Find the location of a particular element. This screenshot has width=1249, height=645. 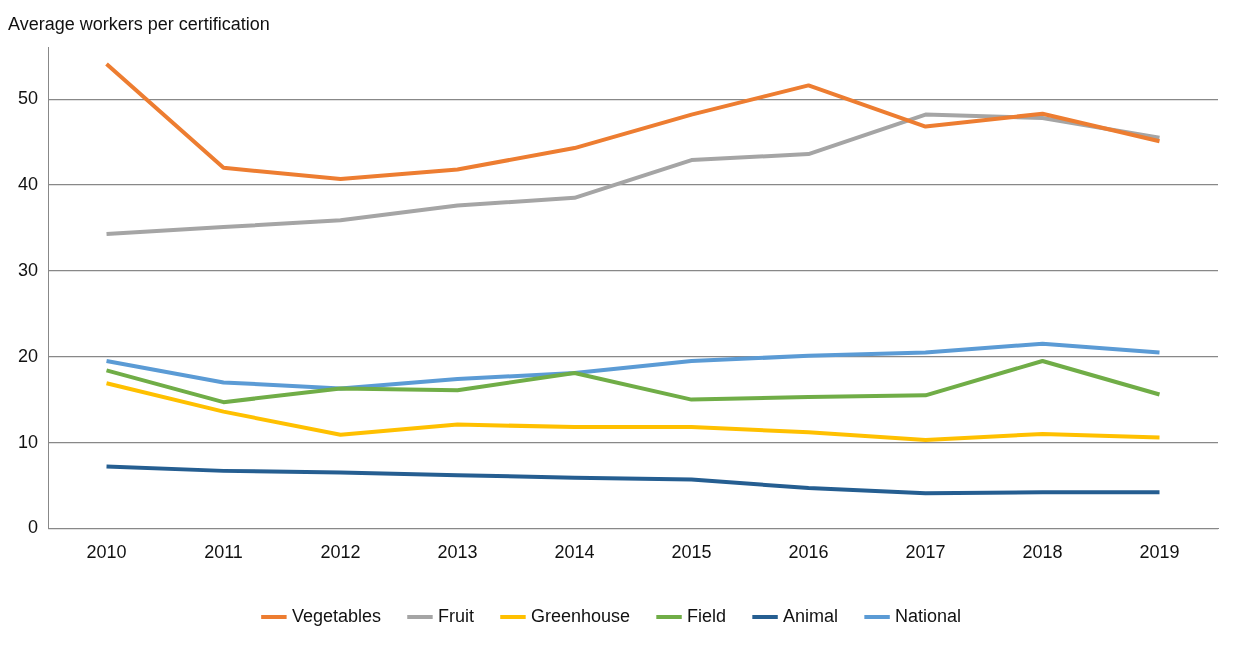

x-tick-label: 2014 is located at coordinates (574, 552).